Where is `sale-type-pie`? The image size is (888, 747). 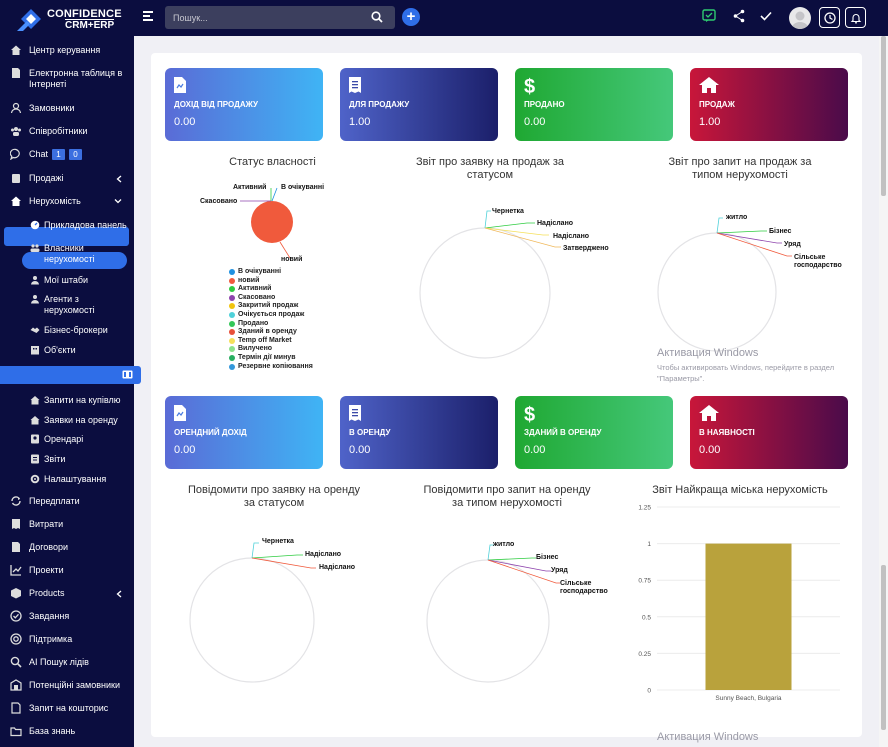
sale-type-pie is located at coordinates (724, 284).